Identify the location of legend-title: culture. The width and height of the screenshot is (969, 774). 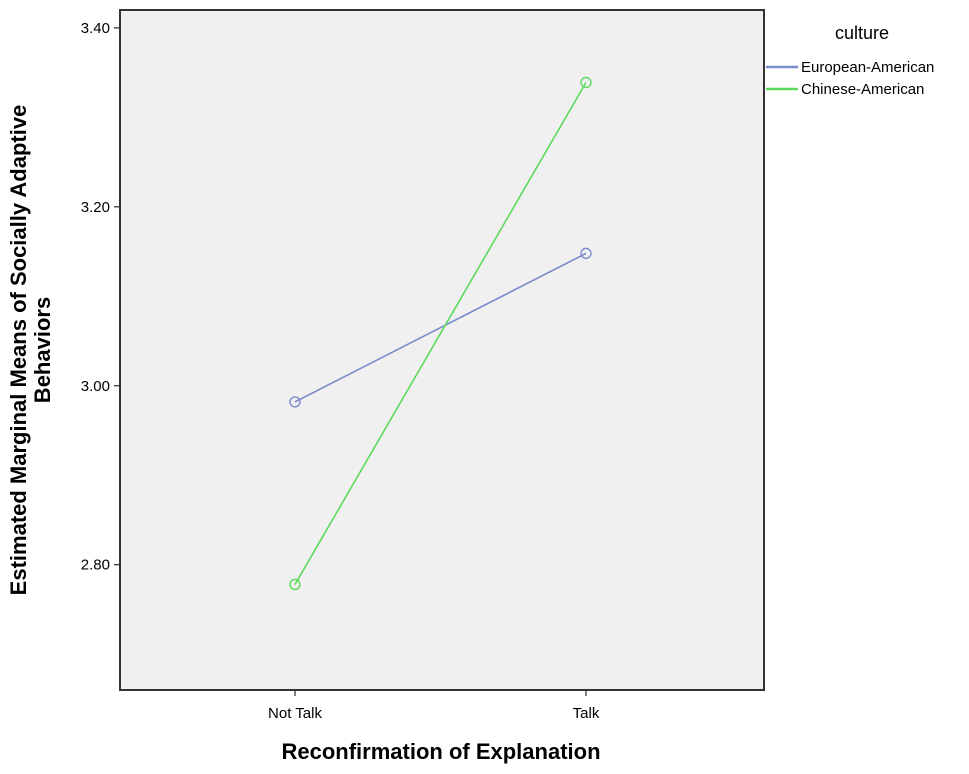
(862, 33).